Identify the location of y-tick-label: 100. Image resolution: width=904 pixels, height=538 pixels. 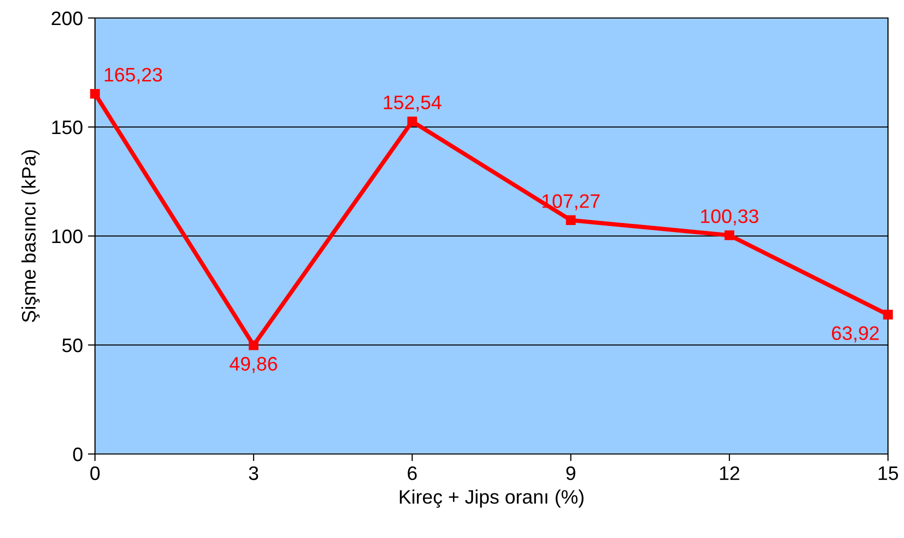
(67, 236).